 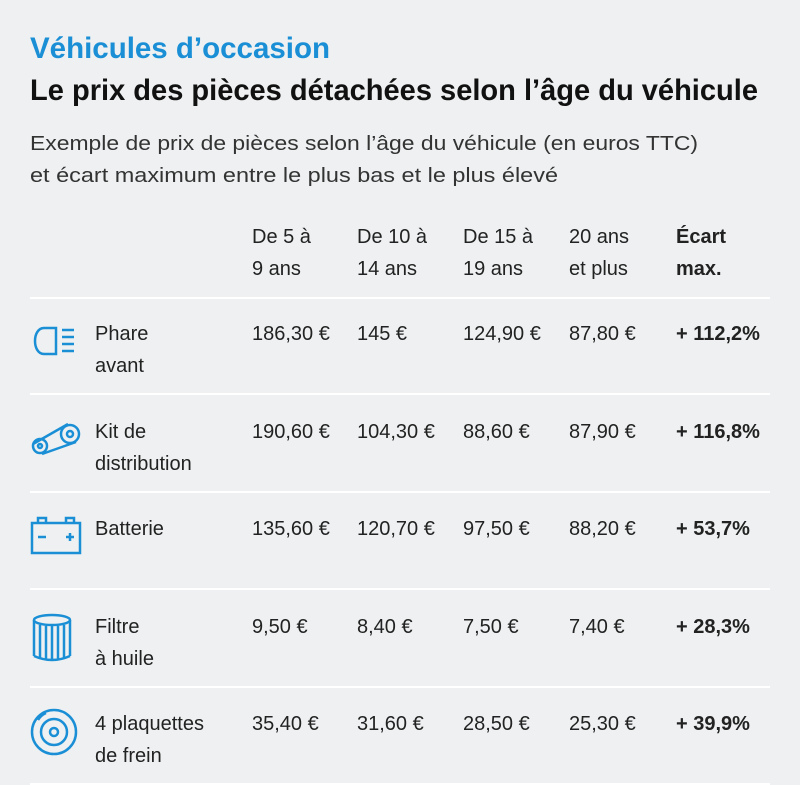 I want to click on column-header: 9 ans, so click(x=276, y=269).